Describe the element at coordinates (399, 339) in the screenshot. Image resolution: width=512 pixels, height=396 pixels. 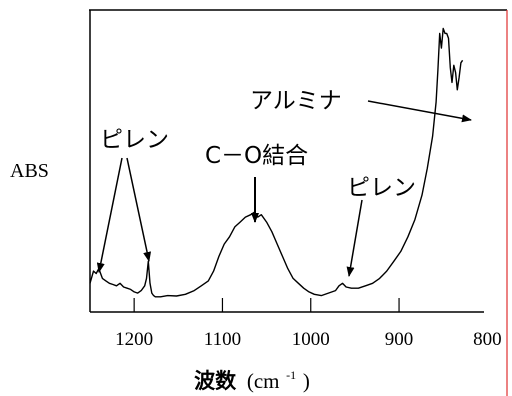
I see `x-tick-label: 900` at that location.